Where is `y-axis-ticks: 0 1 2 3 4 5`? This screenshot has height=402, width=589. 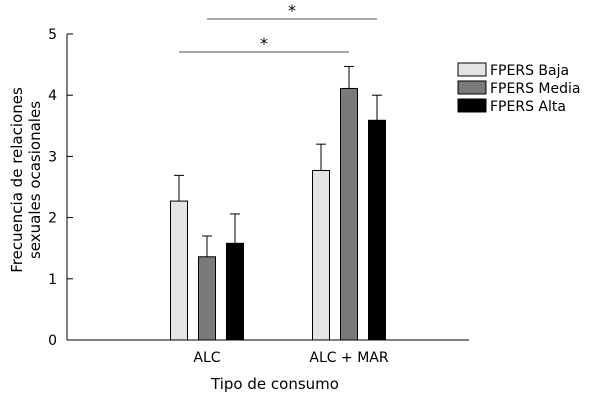
y-axis-ticks: 0 1 2 3 4 5 is located at coordinates (60, 188).